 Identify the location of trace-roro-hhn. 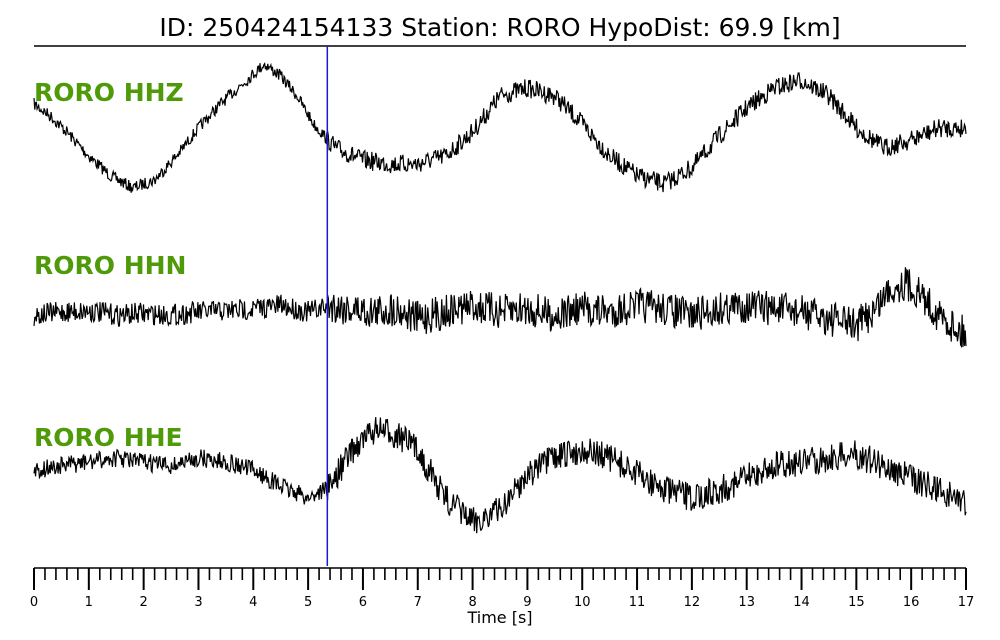
(500, 308).